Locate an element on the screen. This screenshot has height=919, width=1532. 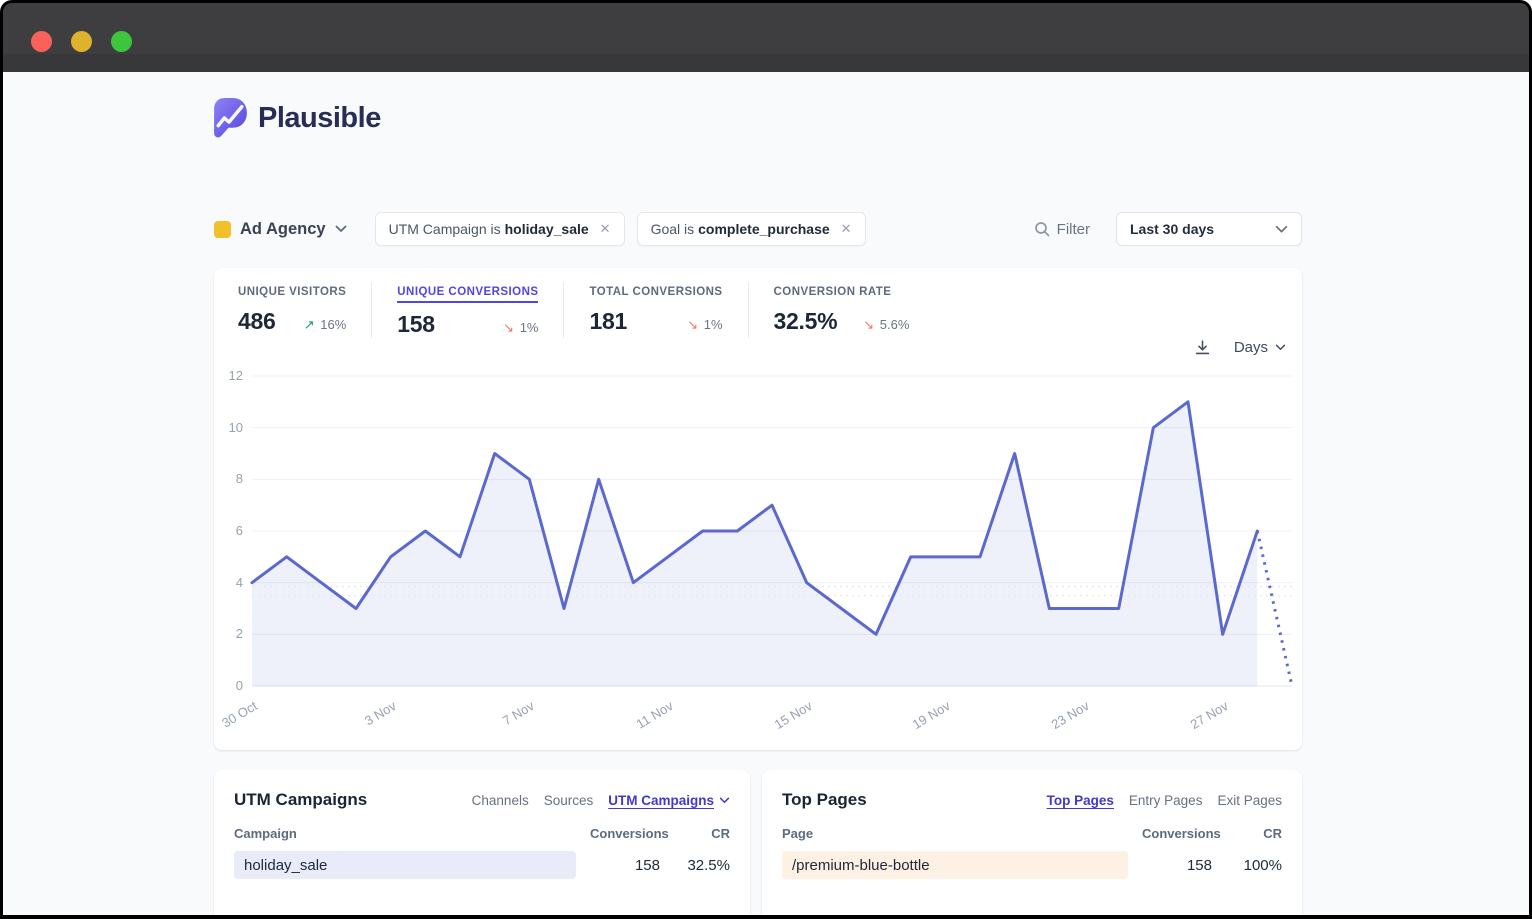
tab-channels: Channels is located at coordinates (500, 800).